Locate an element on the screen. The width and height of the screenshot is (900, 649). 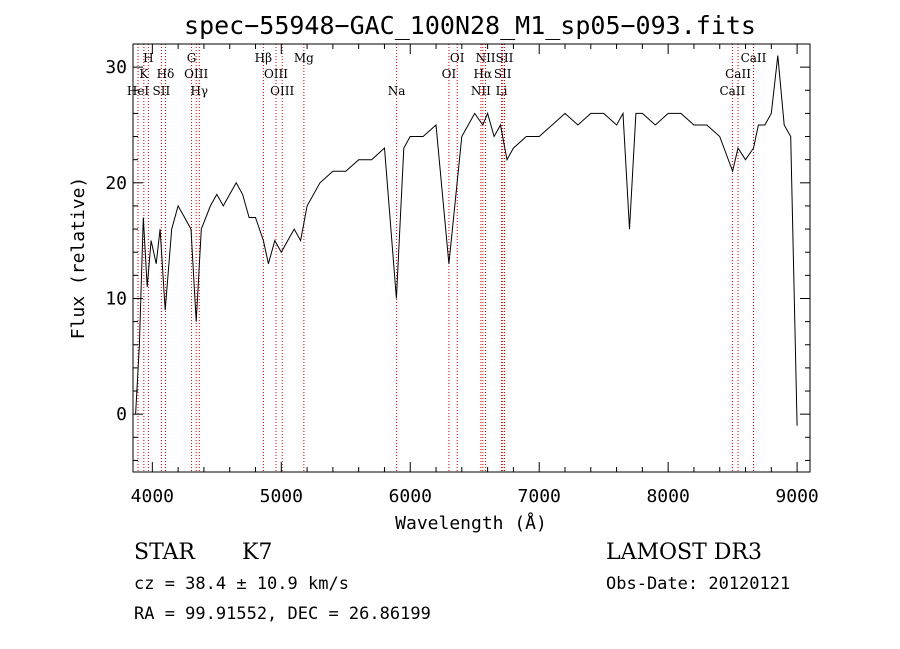
spectral-line-label: Mg is located at coordinates (304, 58).